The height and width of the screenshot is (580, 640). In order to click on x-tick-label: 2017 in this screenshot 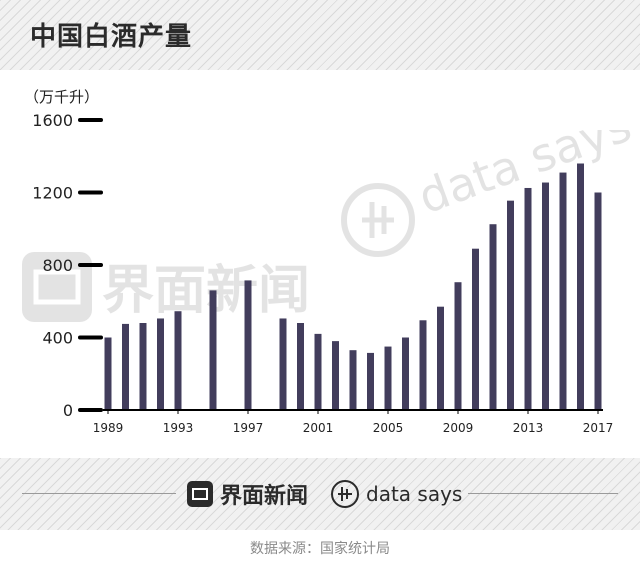, I will do `click(598, 428)`.